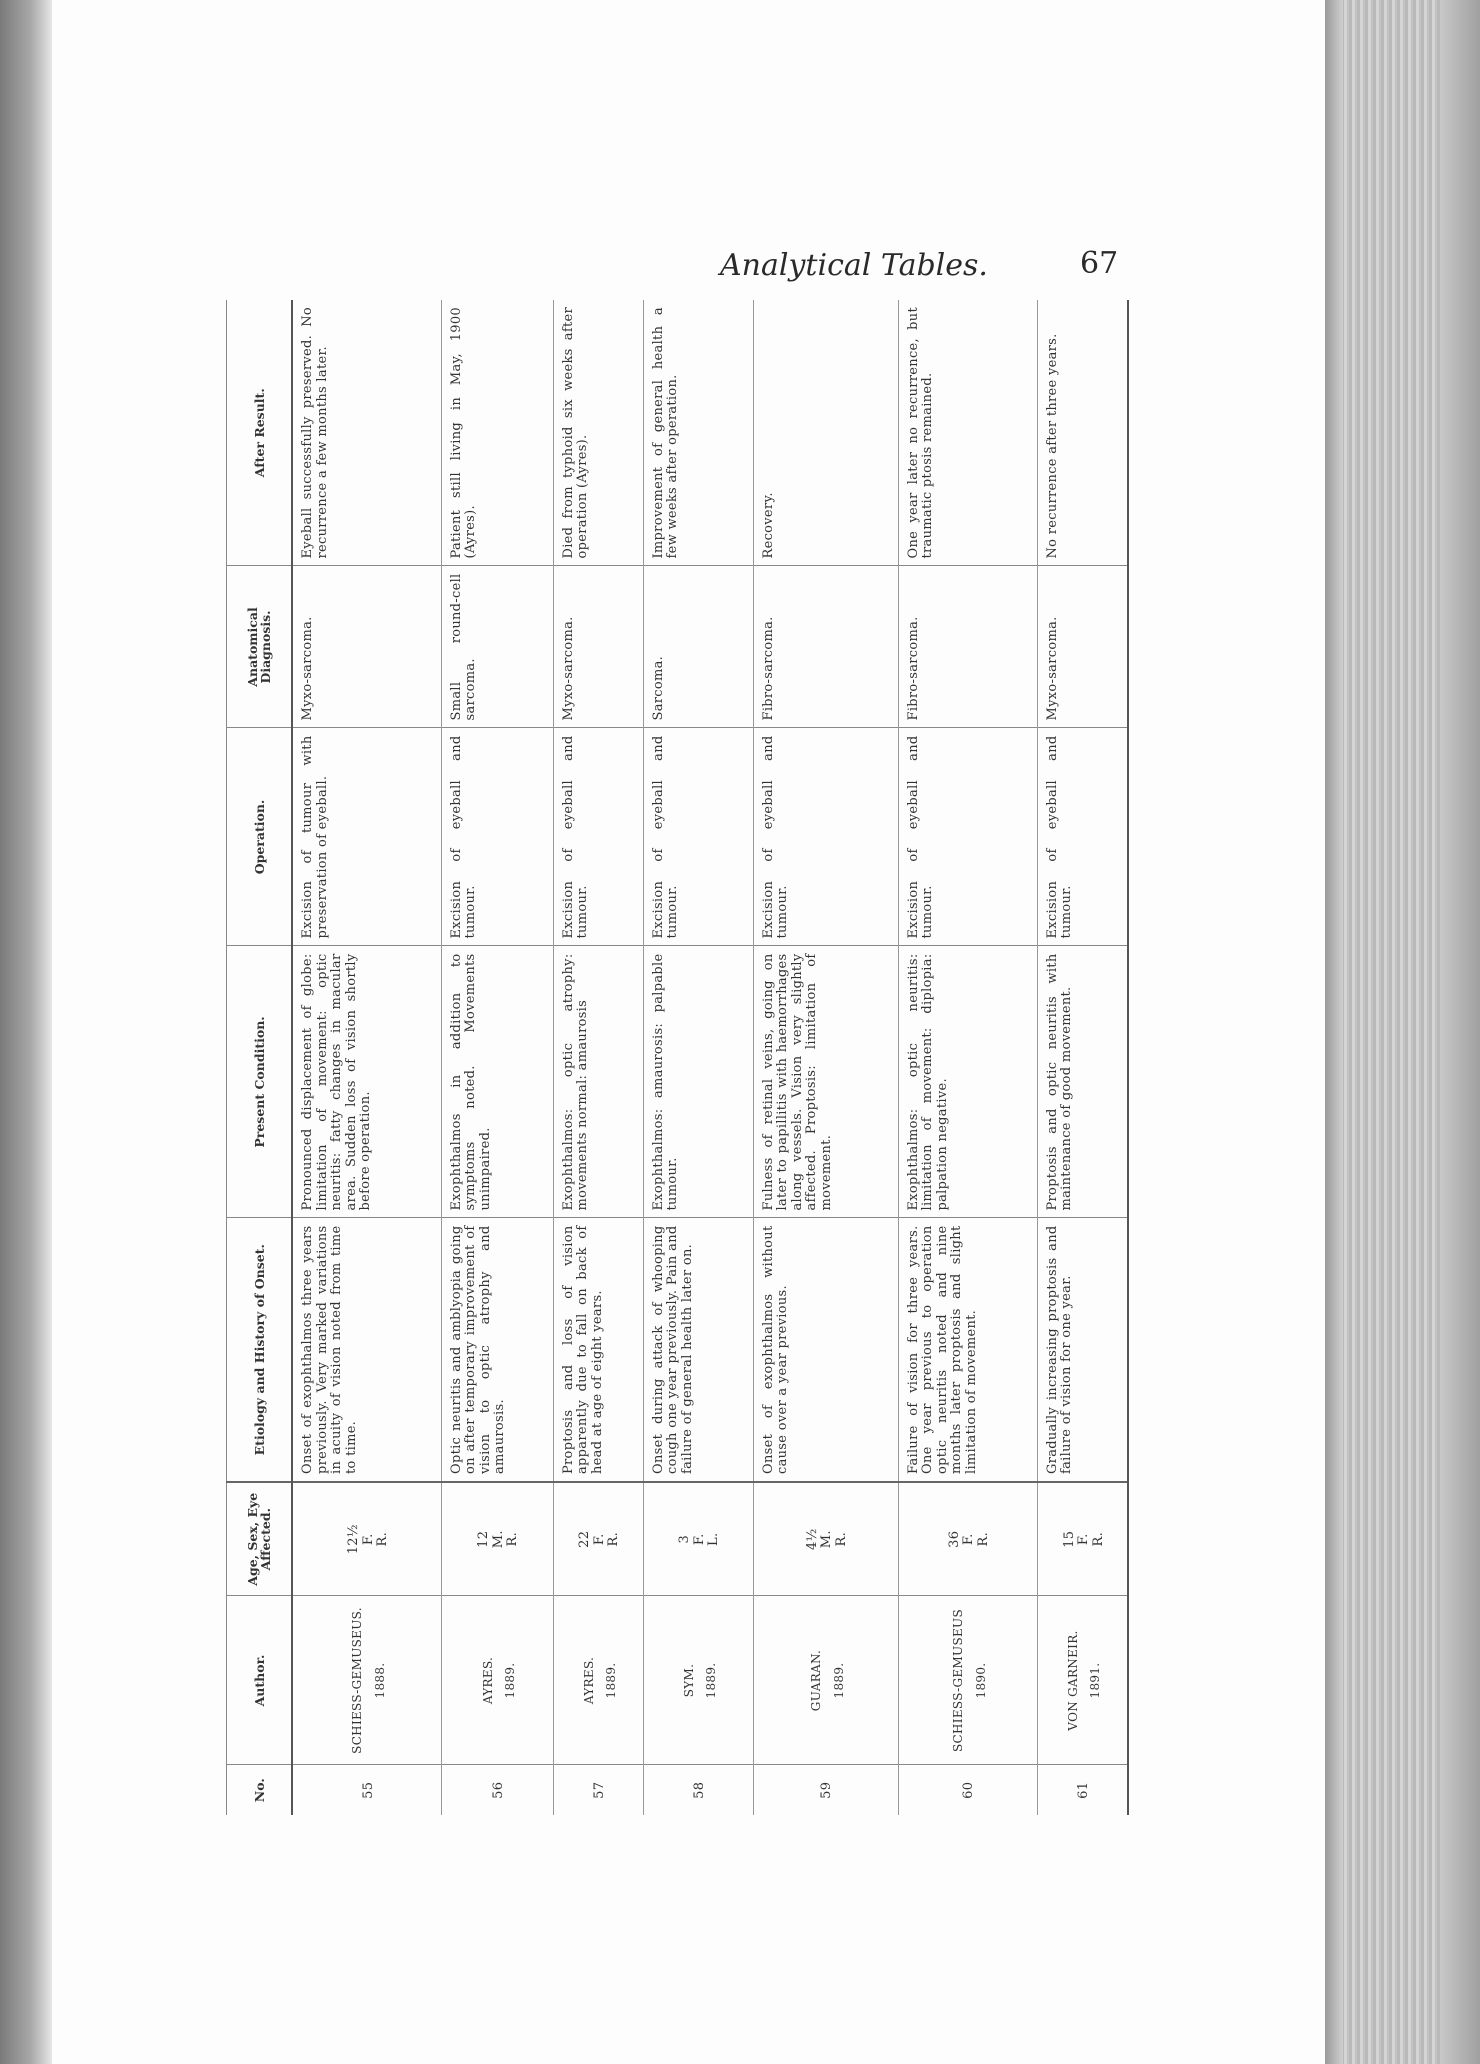 This screenshot has height=2064, width=1480. What do you see at coordinates (366, 1680) in the screenshot?
I see `author-cell: SCHIESS-GEMUSEUS. 1888.` at bounding box center [366, 1680].